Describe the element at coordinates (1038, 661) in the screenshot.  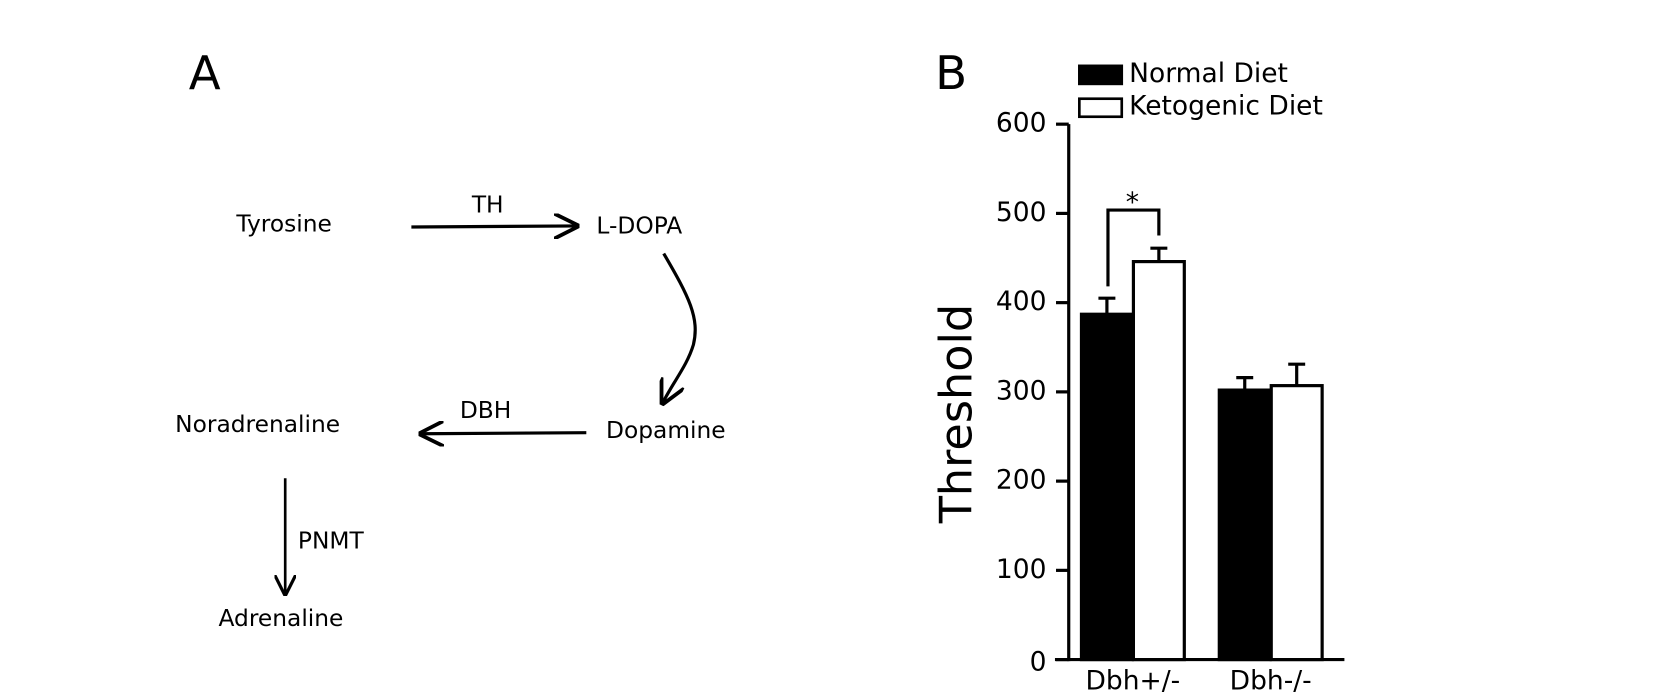
I see `y-tick-label: 0` at that location.